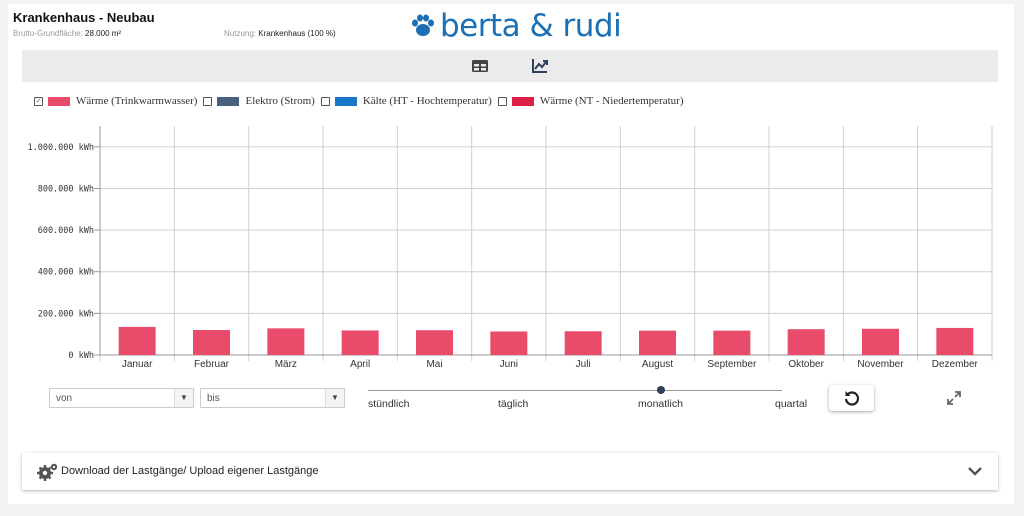 The image size is (1024, 516). Describe the element at coordinates (137, 101) in the screenshot. I see `legend-label: Wärme (Trinkwarmwasser)` at that location.